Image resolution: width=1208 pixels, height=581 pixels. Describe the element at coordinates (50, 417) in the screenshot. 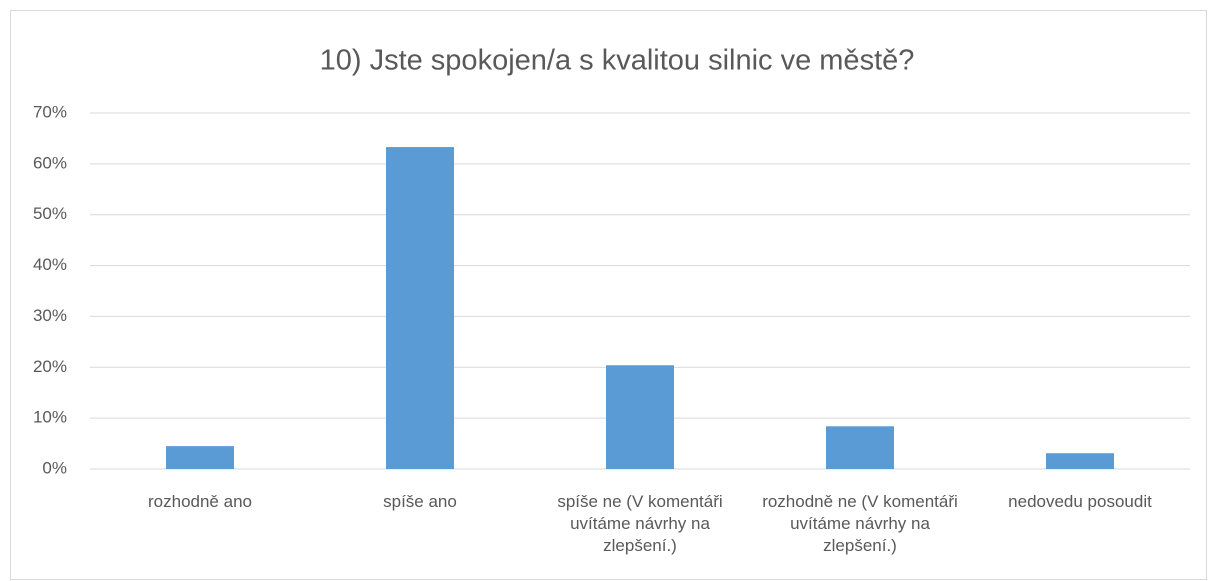

I see `y-tick-label: 10%` at that location.